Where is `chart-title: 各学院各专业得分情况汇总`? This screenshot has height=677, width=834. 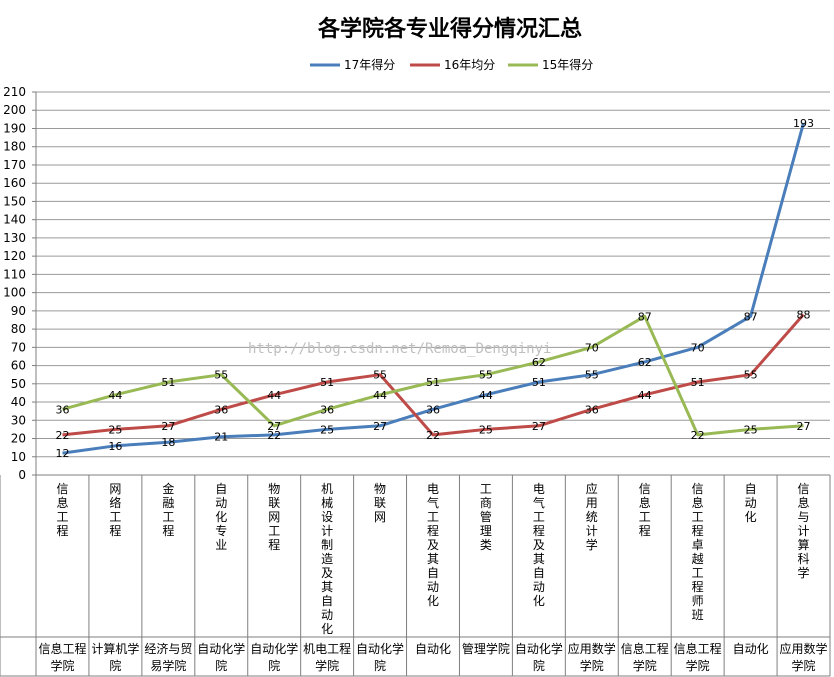
chart-title: 各学院各专业得分情况汇总 is located at coordinates (449, 29).